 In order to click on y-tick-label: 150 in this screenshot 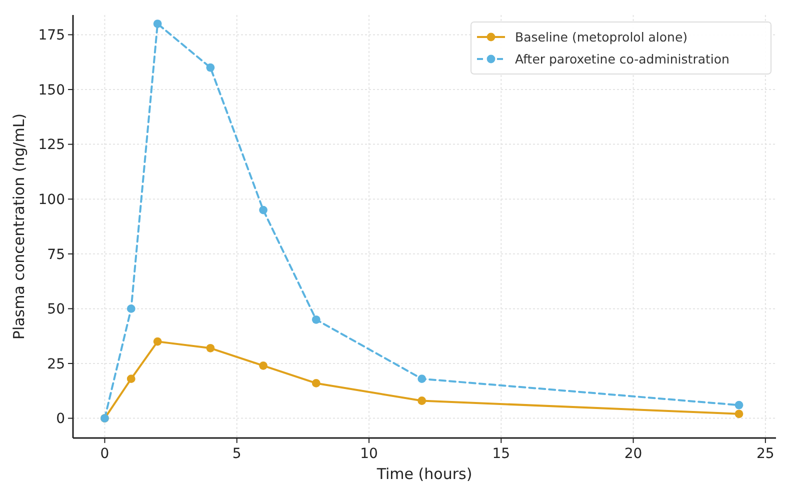, I will do `click(51, 90)`.